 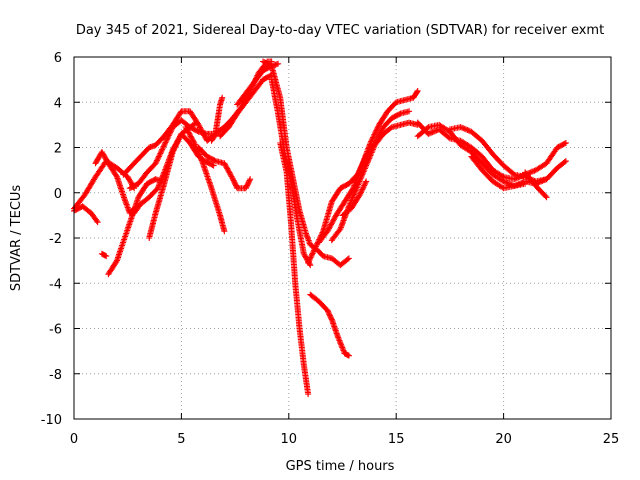 What do you see at coordinates (503, 439) in the screenshot?
I see `x-tick-label: 20` at bounding box center [503, 439].